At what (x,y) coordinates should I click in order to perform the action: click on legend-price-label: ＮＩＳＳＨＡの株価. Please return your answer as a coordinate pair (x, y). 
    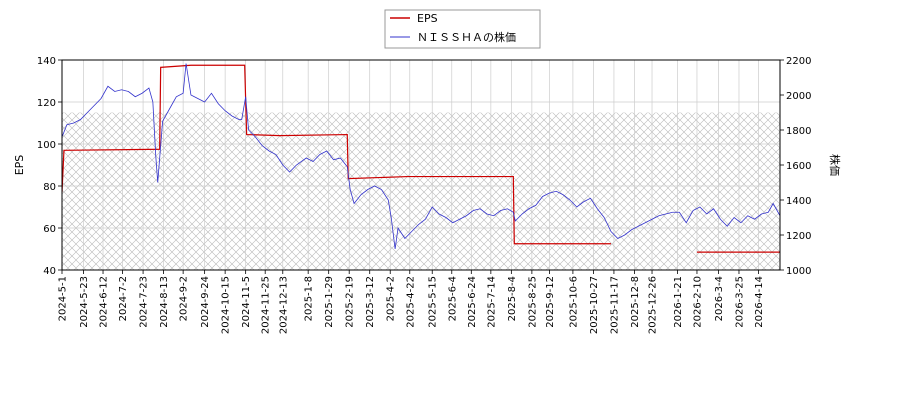
    Looking at the image, I should click on (466, 37).